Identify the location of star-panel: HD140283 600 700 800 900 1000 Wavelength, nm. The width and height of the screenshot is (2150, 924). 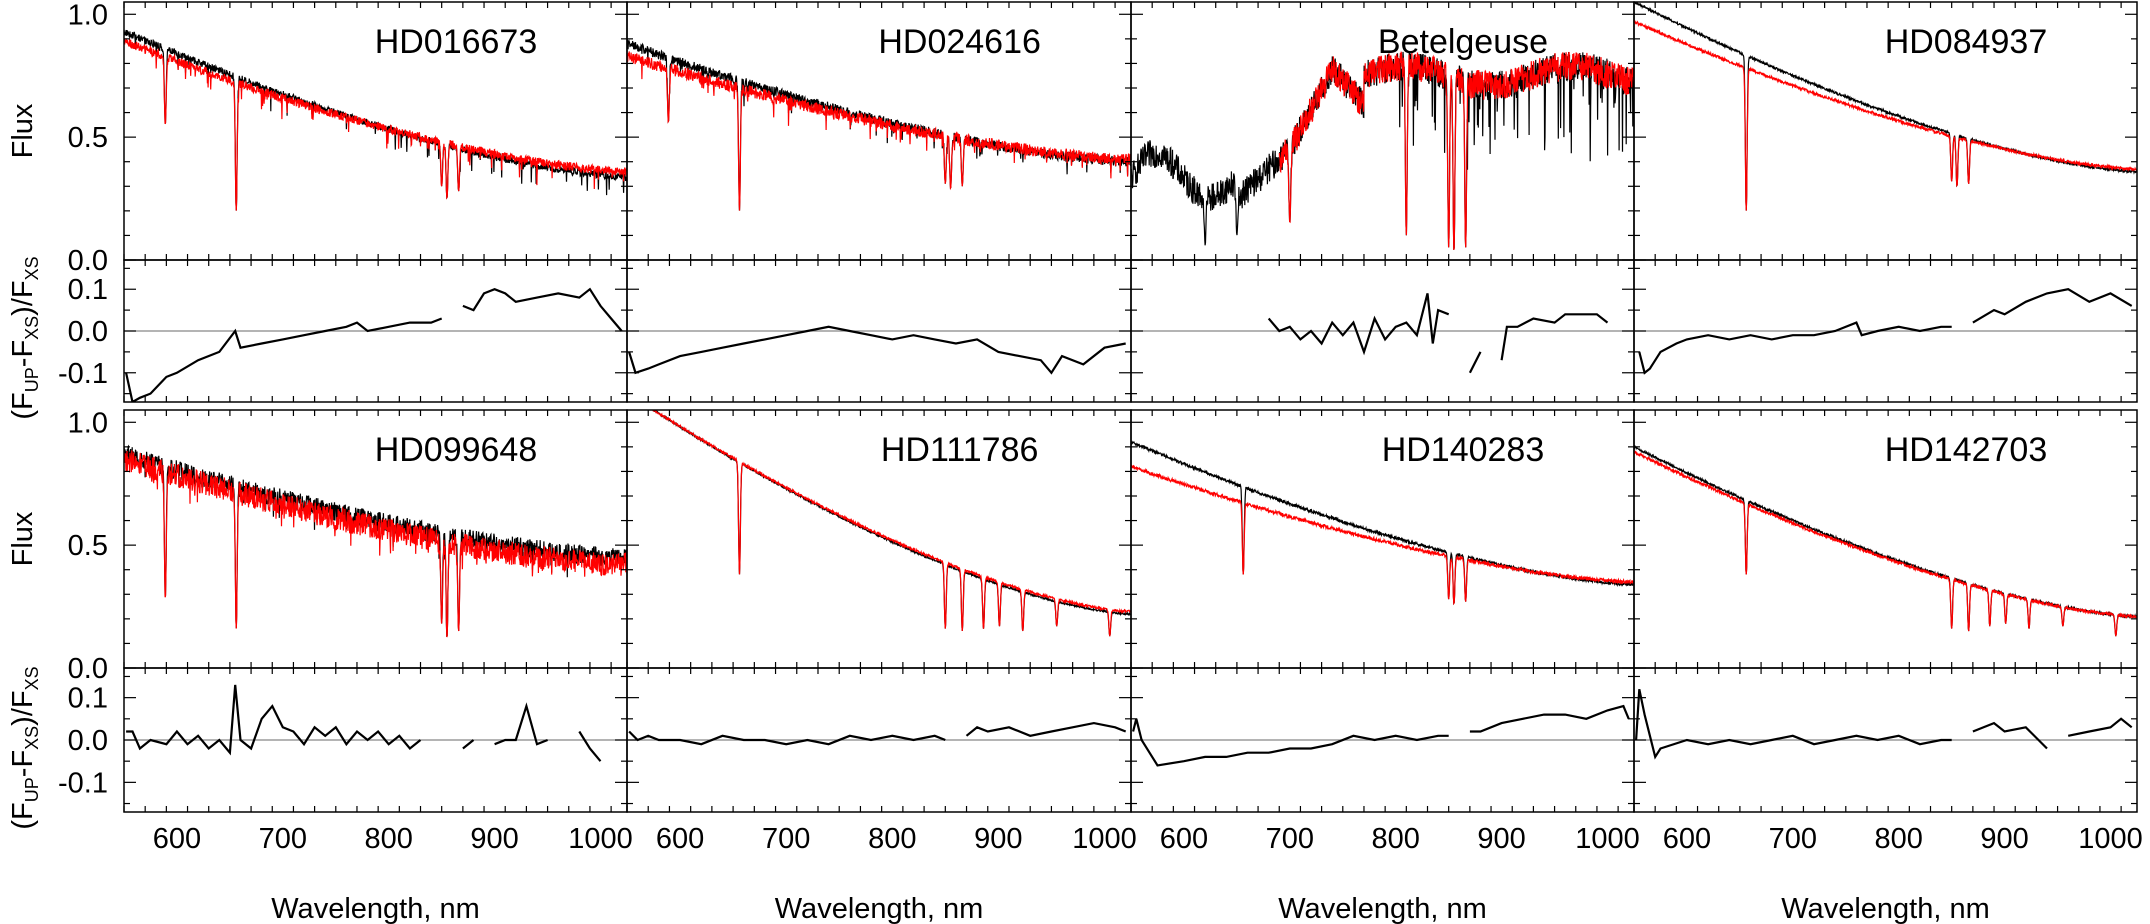
(1385, 666).